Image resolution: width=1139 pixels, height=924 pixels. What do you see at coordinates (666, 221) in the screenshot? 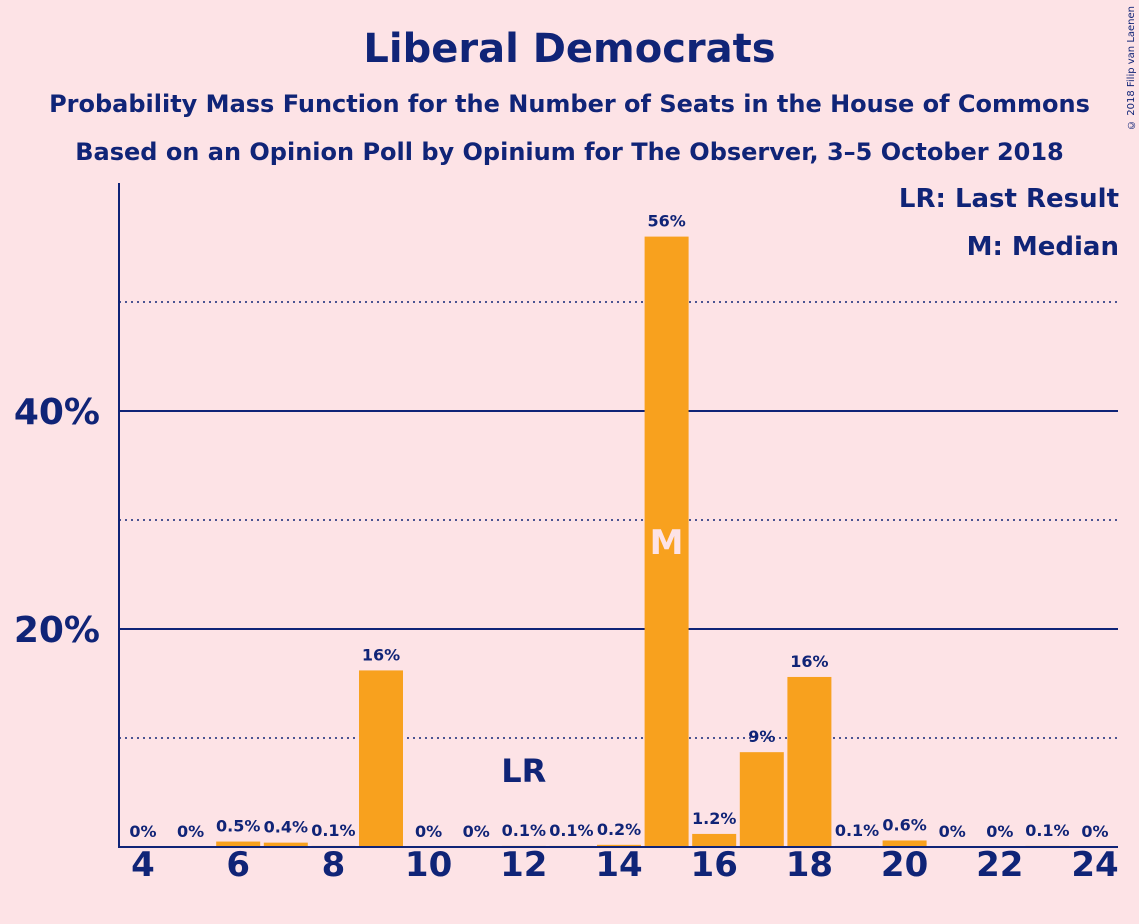
I see `bar-value-label: 56%` at bounding box center [666, 221].